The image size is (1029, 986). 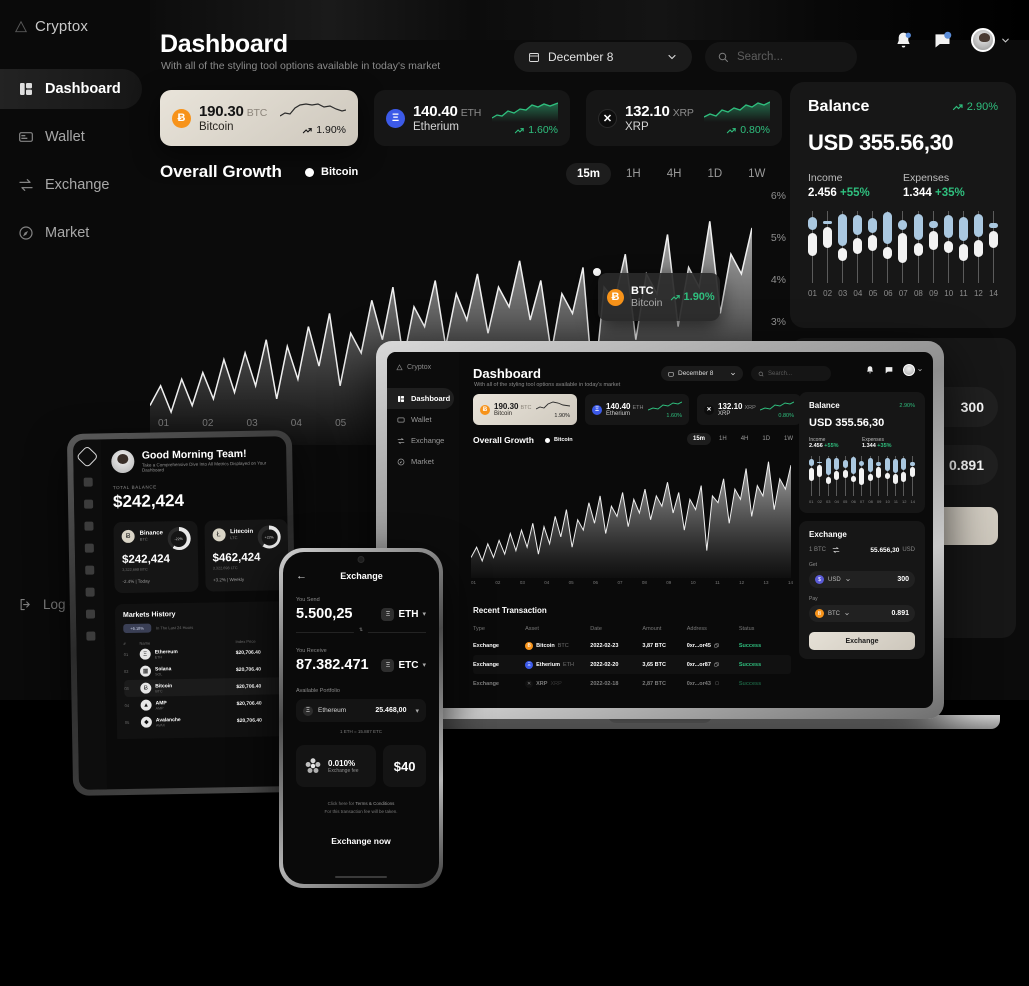 What do you see at coordinates (836, 550) in the screenshot?
I see `swap-icon` at bounding box center [836, 550].